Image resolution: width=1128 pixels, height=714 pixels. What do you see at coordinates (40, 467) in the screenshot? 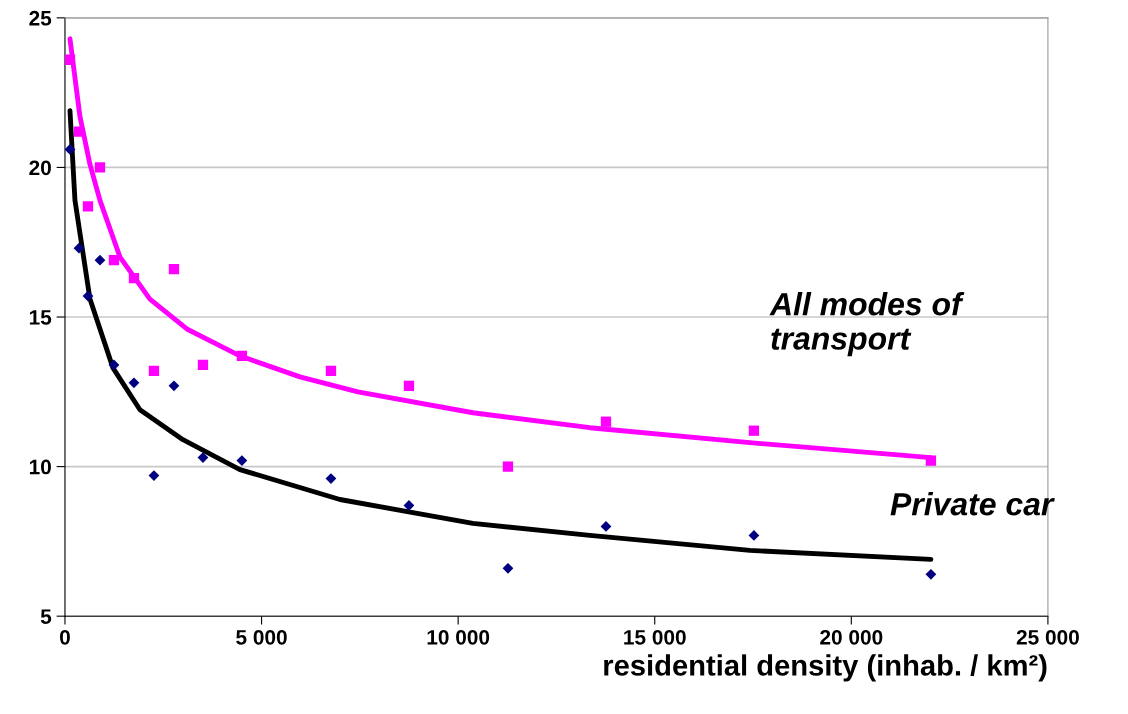
I see `y-tick-label: 10` at bounding box center [40, 467].